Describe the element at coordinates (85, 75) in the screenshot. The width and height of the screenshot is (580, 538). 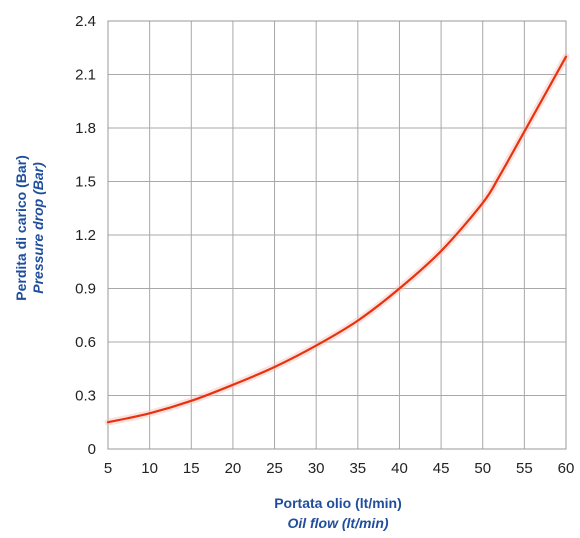
I see `y-tick-label: 2.1` at that location.